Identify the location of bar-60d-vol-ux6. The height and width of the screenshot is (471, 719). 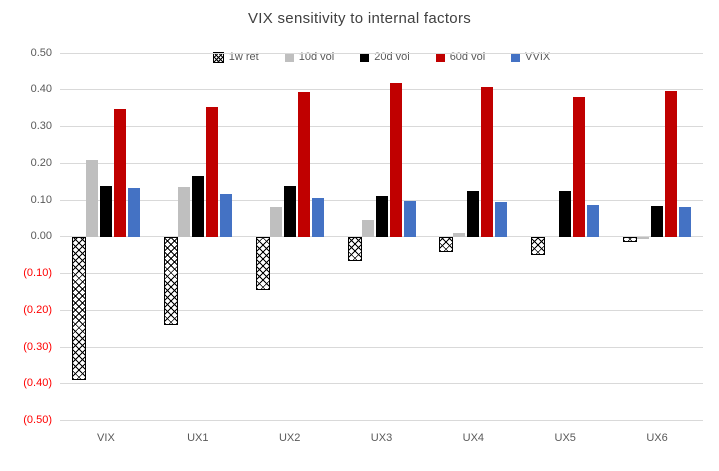
(671, 164).